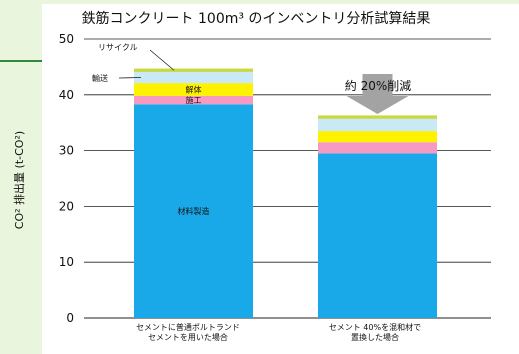 This screenshot has height=354, width=519. I want to click on reduction-arrow, so click(377, 94).